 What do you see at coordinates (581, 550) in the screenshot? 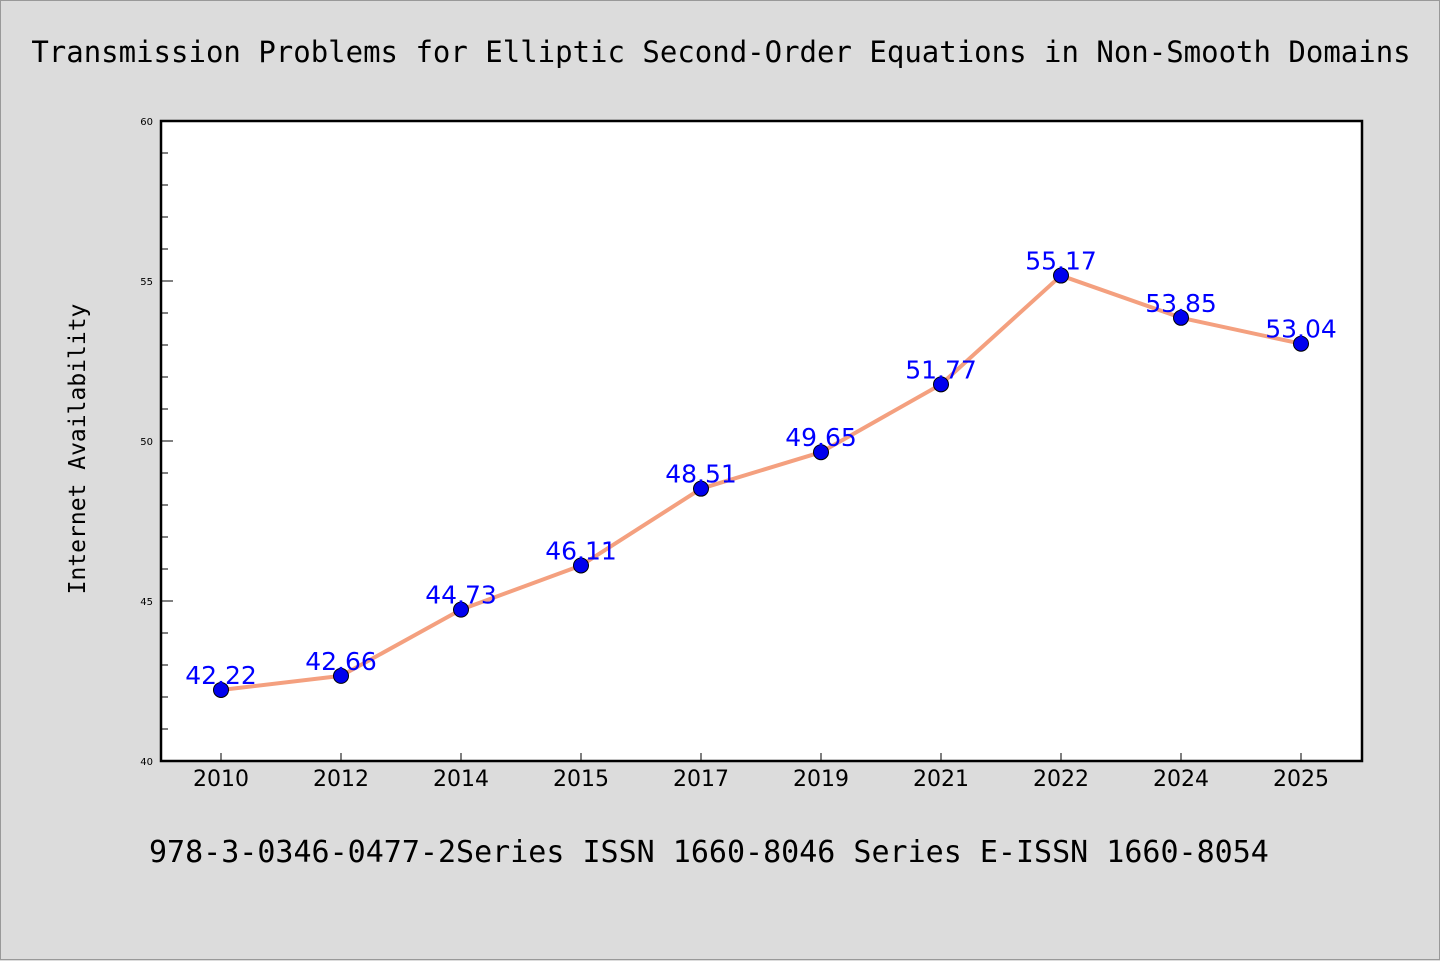
I see `data-label: 46.11` at bounding box center [581, 550].